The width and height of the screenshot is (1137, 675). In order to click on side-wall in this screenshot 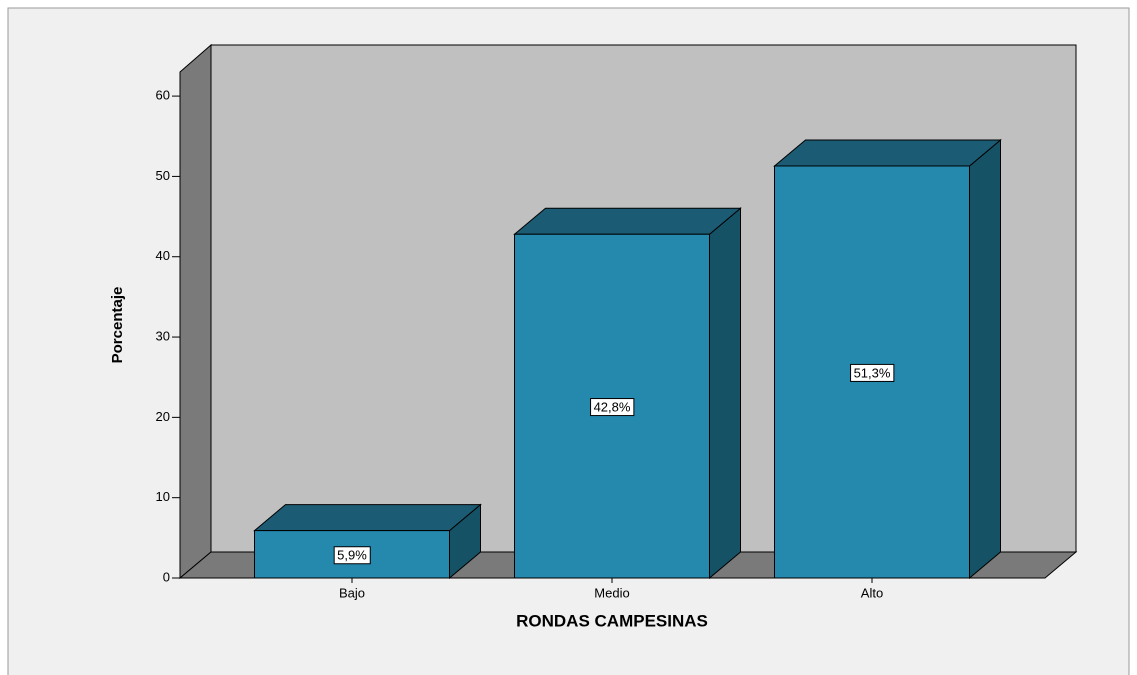, I will do `click(195, 311)`.